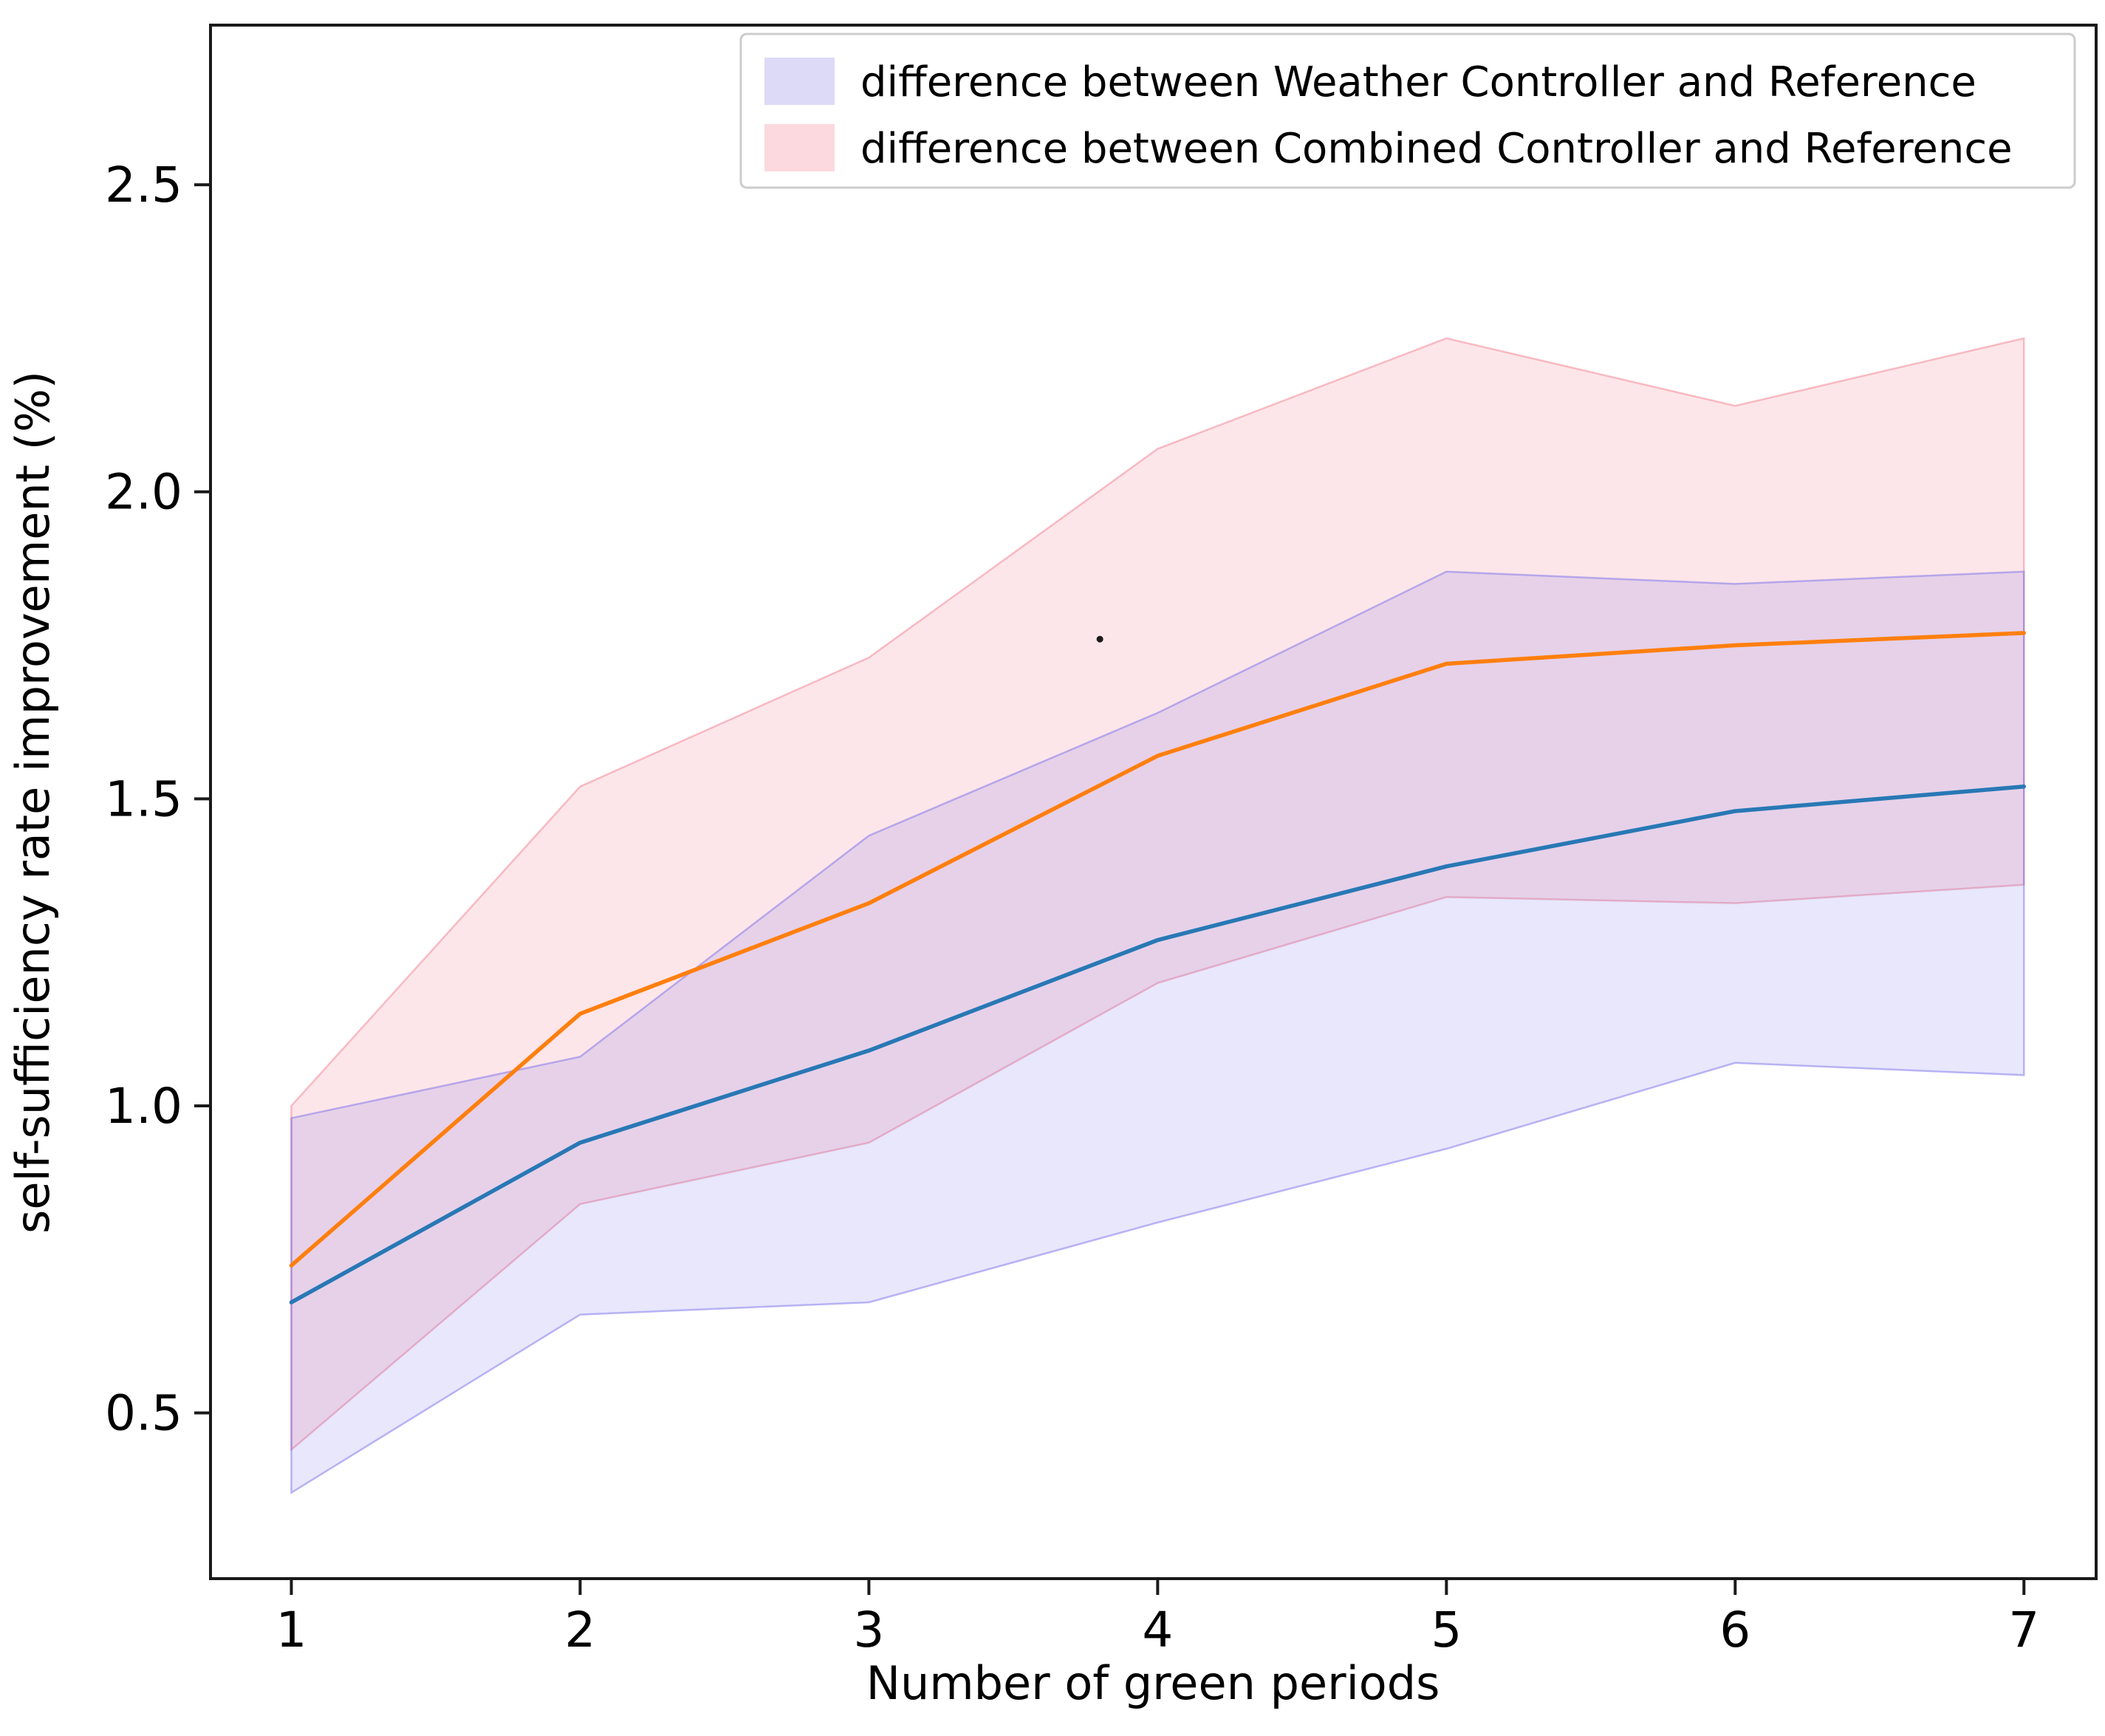 The height and width of the screenshot is (1736, 2105). What do you see at coordinates (143, 798) in the screenshot?
I see `y-tick-label: 1.5` at bounding box center [143, 798].